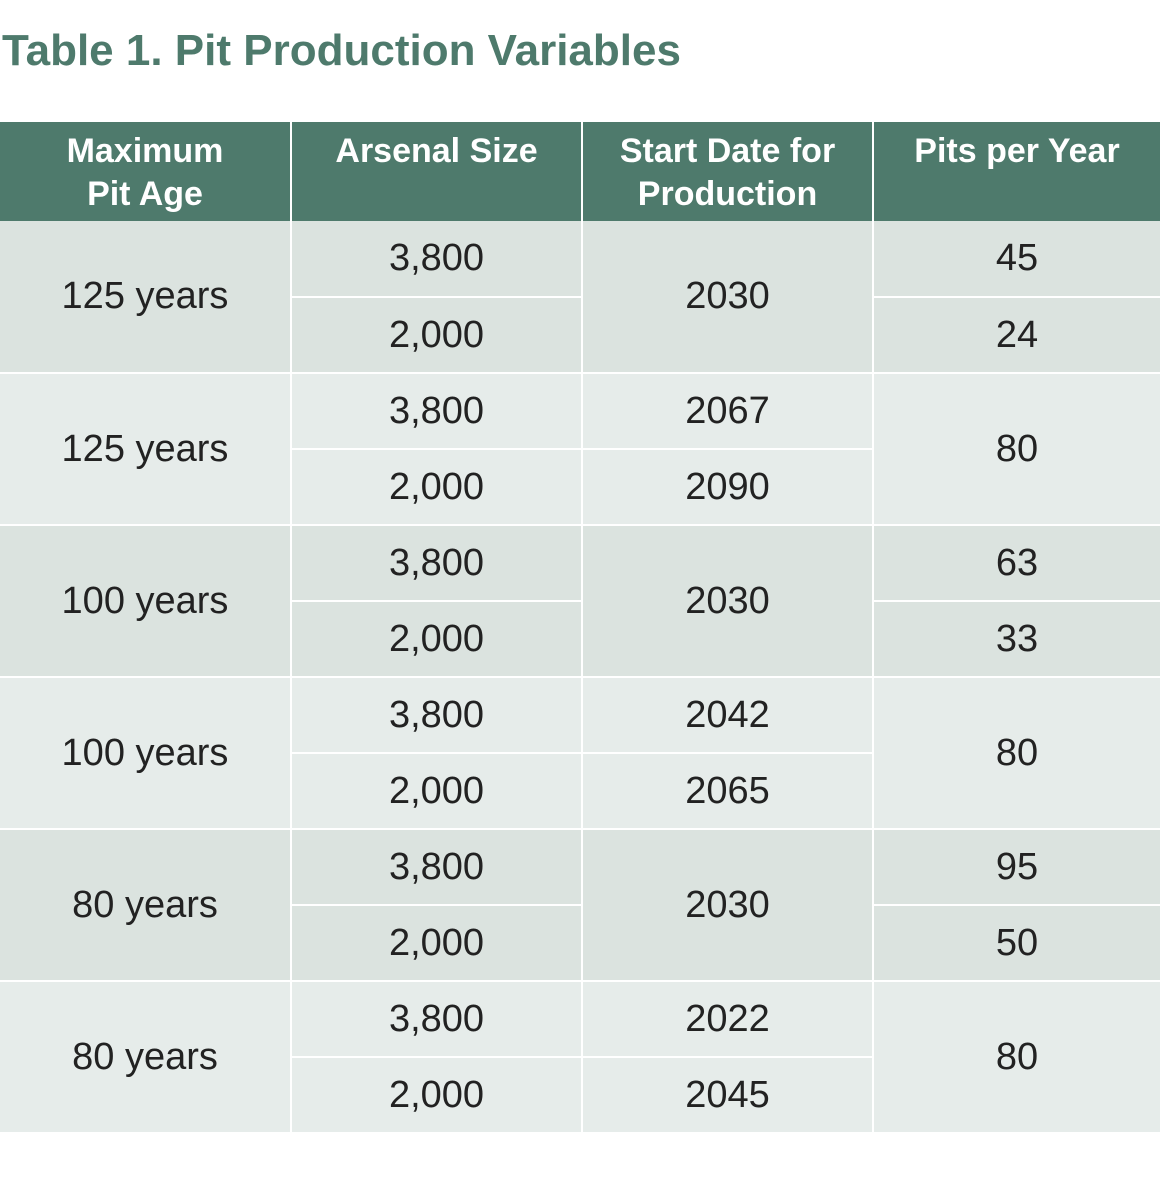 The image size is (1160, 1200). What do you see at coordinates (1016, 943) in the screenshot?
I see `pits-per-year-cell: 50` at bounding box center [1016, 943].